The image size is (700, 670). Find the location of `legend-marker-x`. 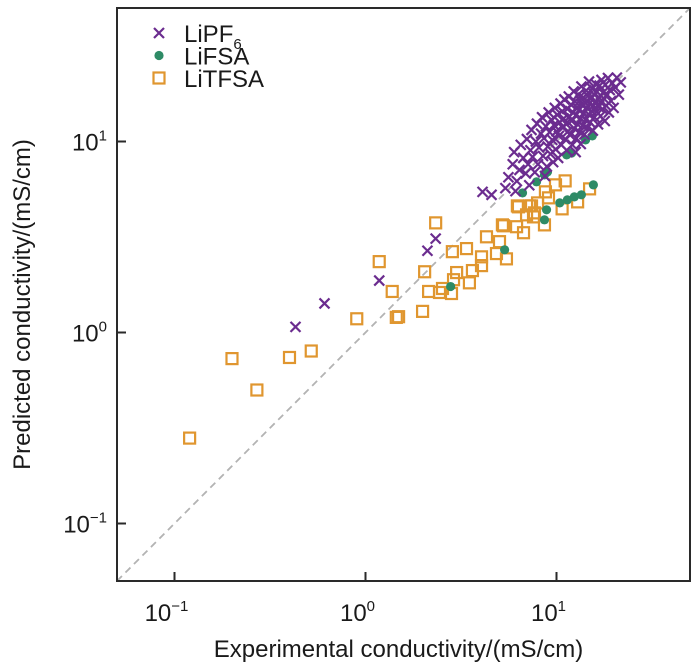

legend-marker-x is located at coordinates (159, 33).